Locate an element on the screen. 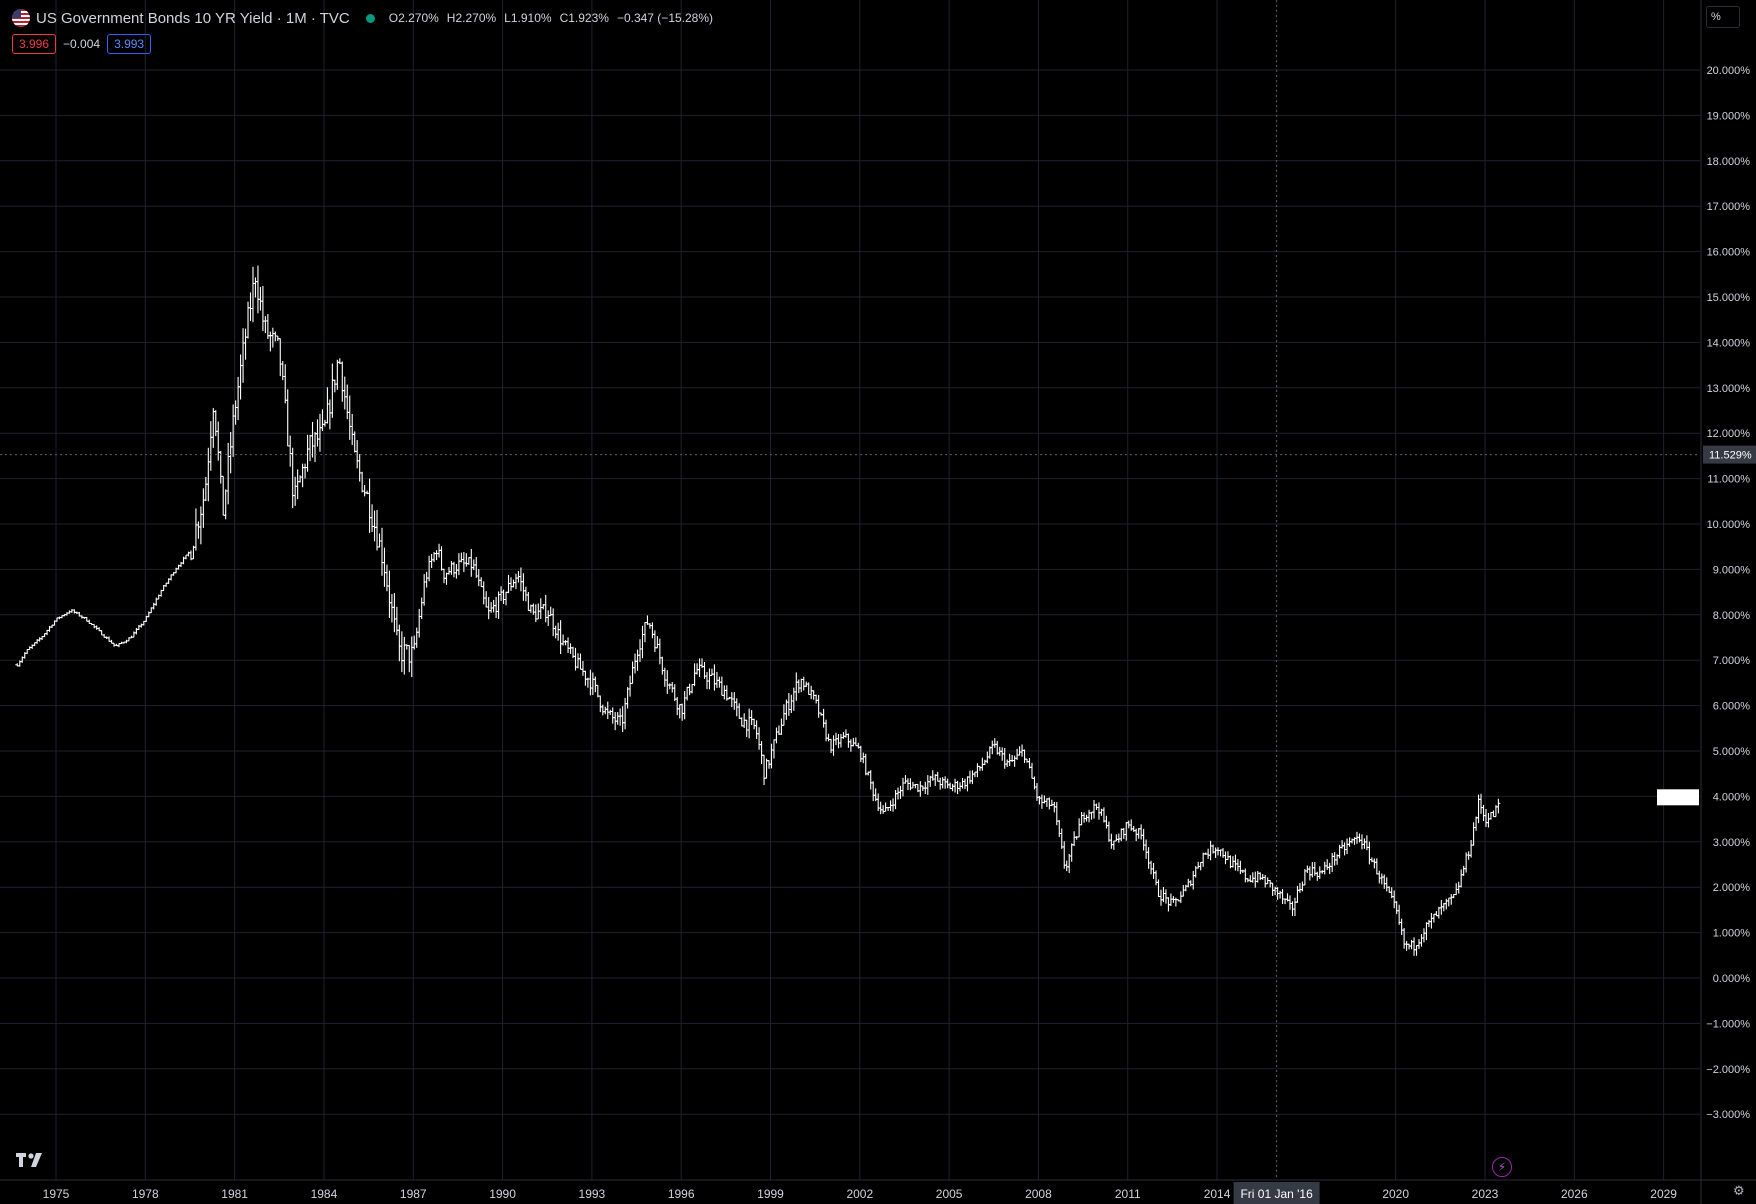 The height and width of the screenshot is (1204, 1756). bid-price-button: 3.996 is located at coordinates (34, 44).